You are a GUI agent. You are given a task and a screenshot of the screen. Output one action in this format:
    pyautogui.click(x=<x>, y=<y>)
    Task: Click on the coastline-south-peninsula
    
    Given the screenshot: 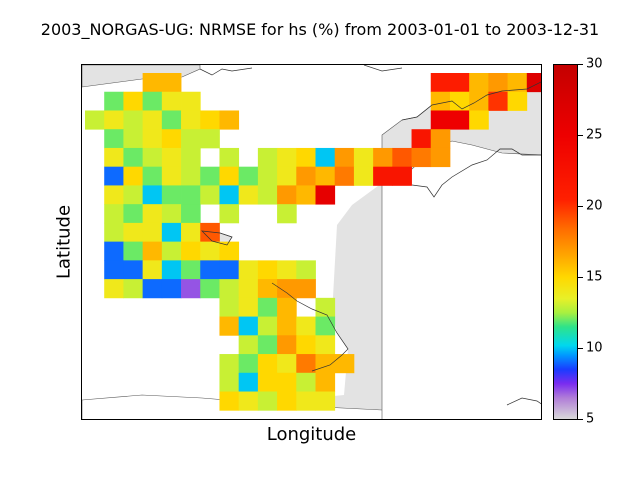 What is the action you would take?
    pyautogui.click(x=310, y=327)
    